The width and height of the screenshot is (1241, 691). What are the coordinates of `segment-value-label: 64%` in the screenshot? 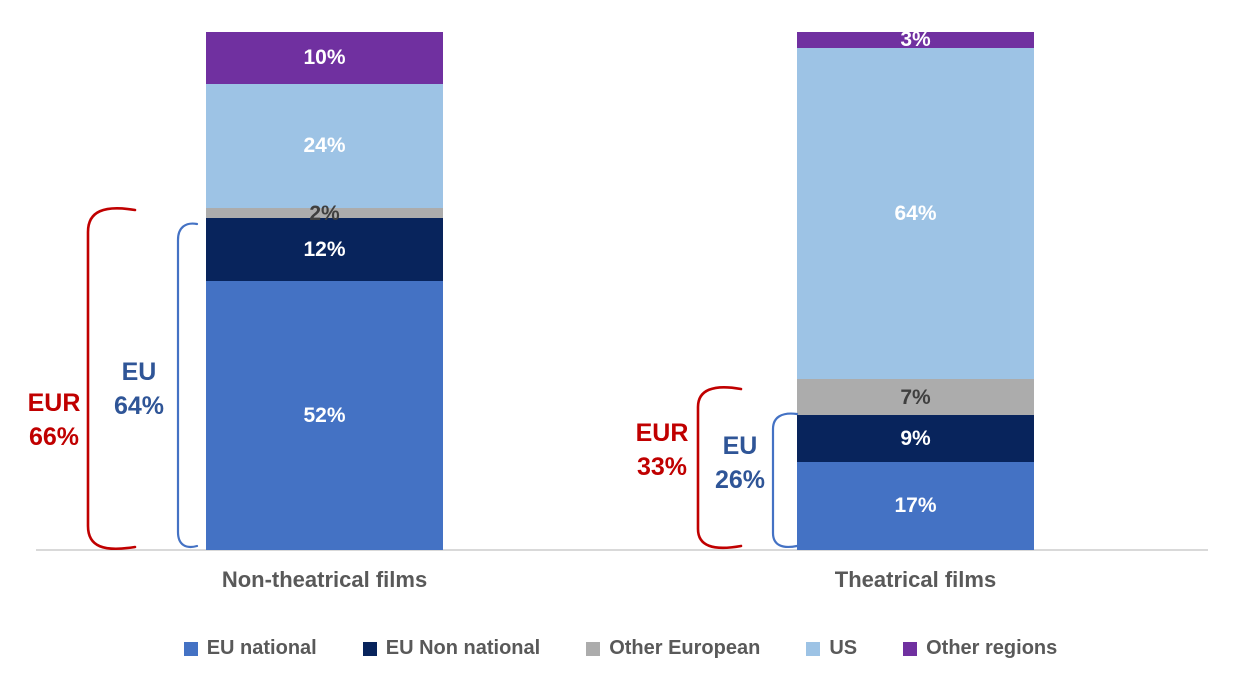 It's located at (915, 213).